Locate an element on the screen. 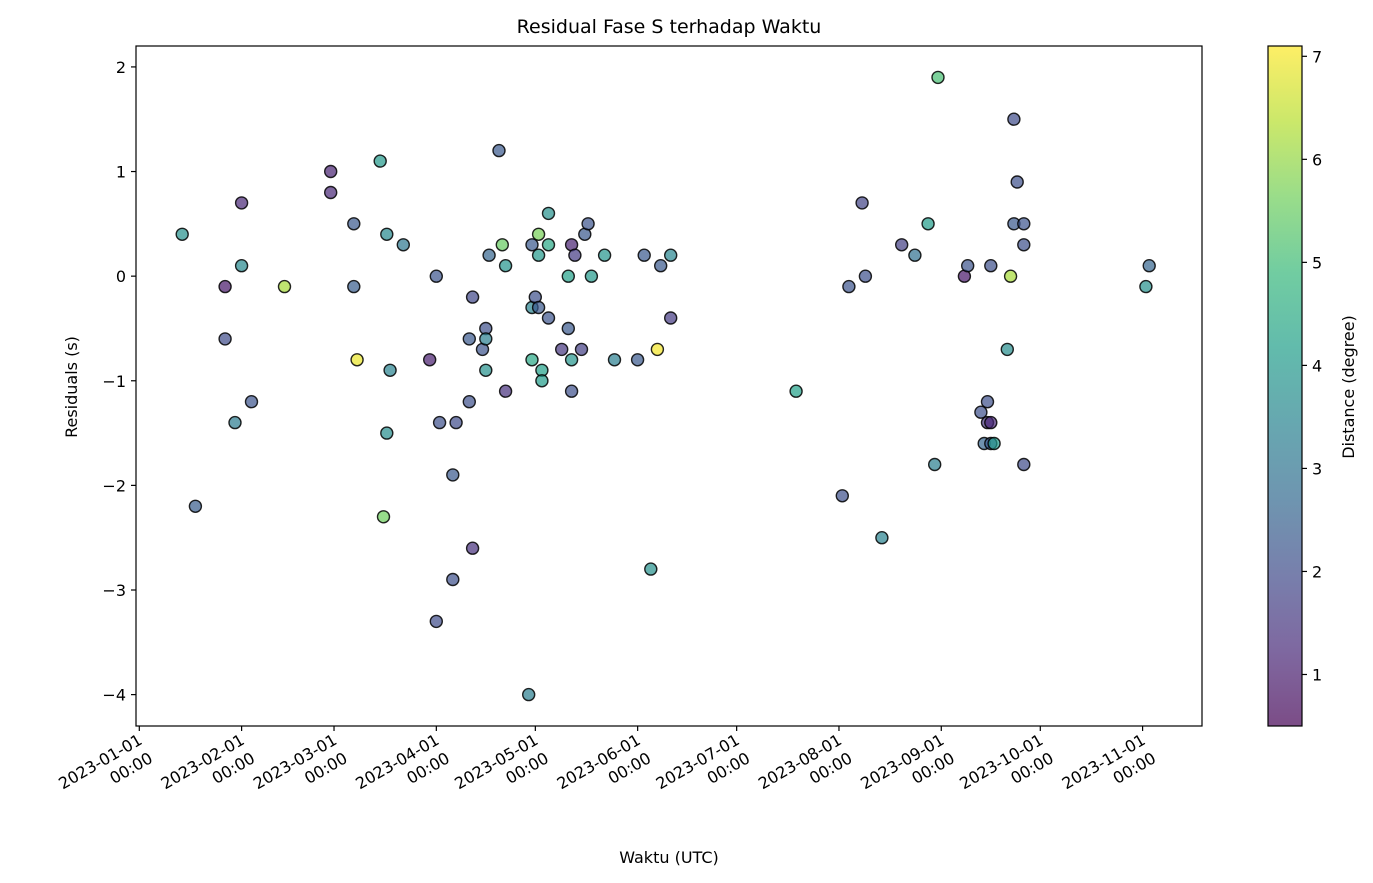 Image resolution: width=1373 pixels, height=883 pixels. y-tick-label: −3 is located at coordinates (114, 590).